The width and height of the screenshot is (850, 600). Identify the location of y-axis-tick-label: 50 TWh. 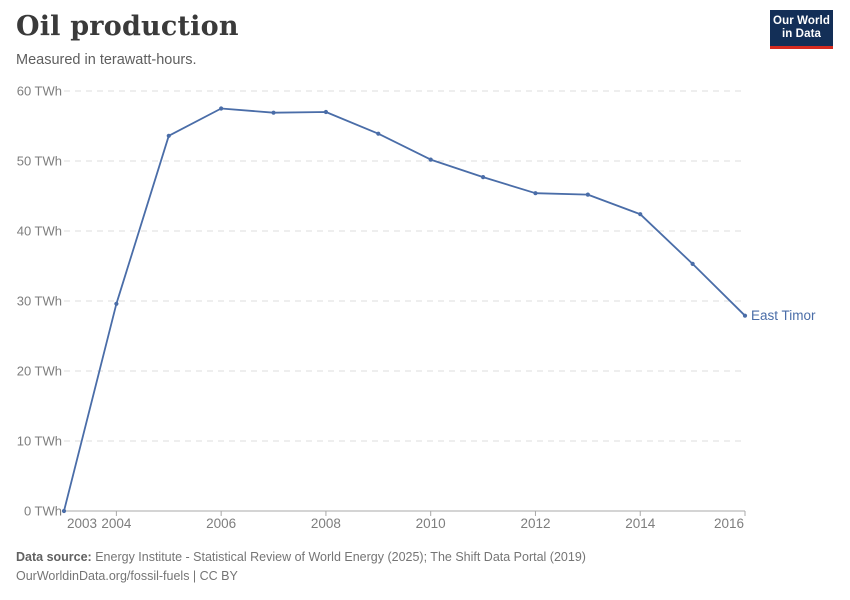
(39, 161).